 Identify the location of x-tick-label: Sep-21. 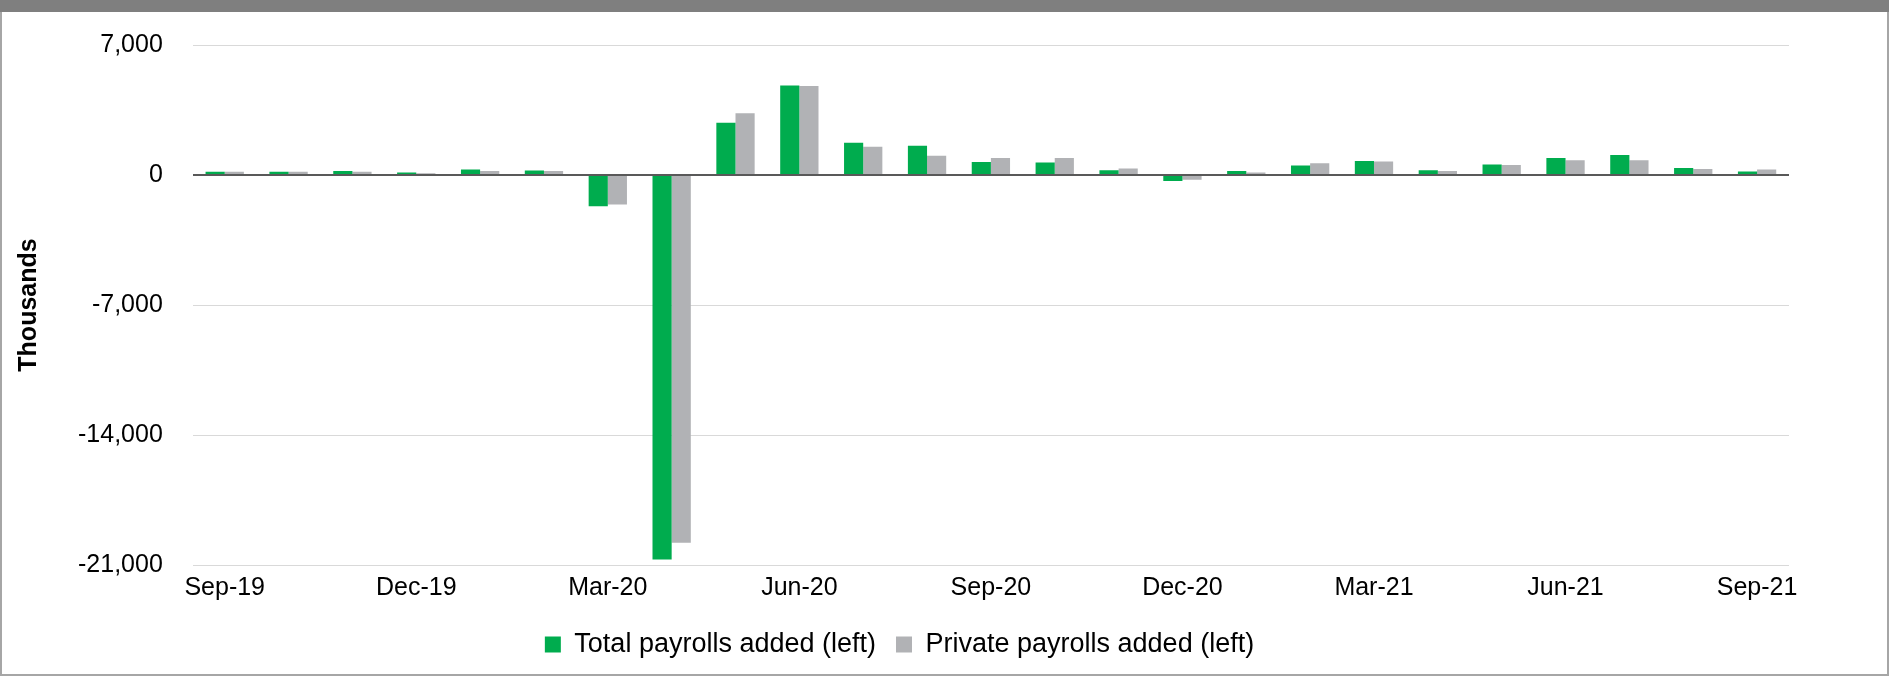
(1757, 585).